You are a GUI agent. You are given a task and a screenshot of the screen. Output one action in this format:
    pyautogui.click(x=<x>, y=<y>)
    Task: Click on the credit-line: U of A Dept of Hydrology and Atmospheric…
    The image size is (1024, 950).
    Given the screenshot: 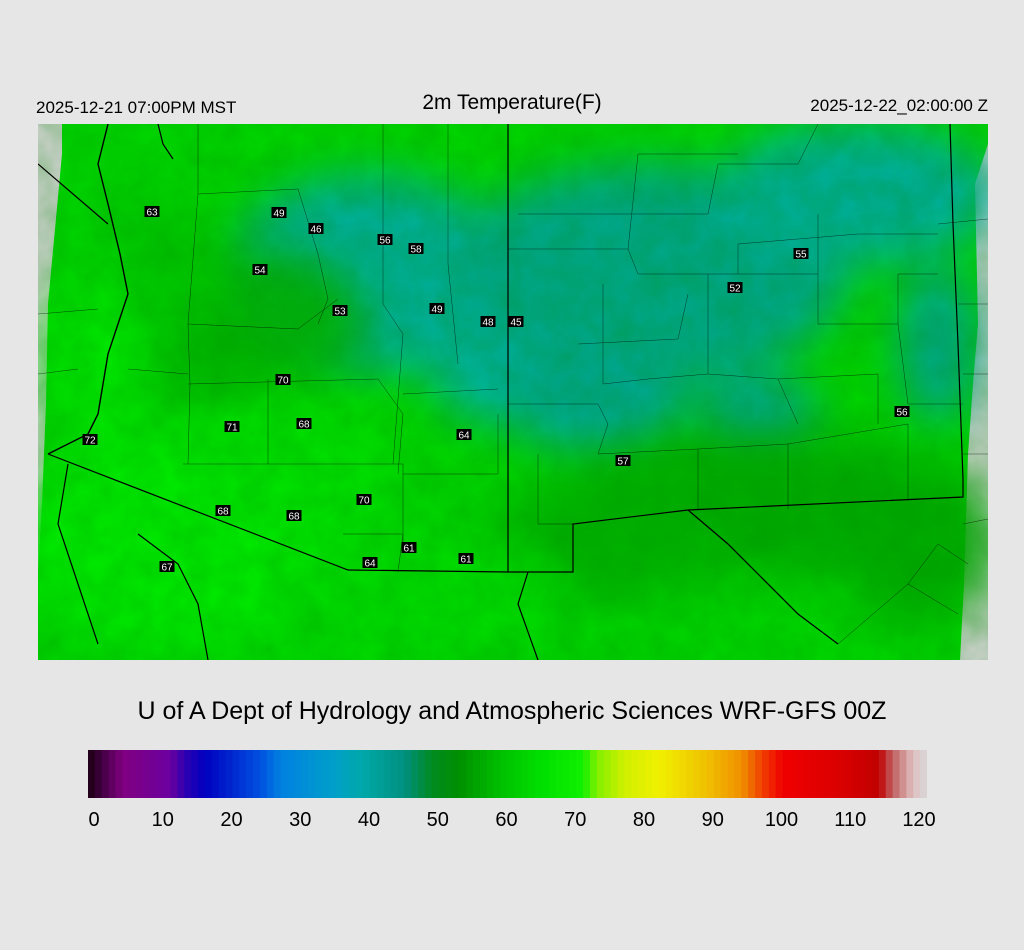 What is the action you would take?
    pyautogui.click(x=512, y=711)
    